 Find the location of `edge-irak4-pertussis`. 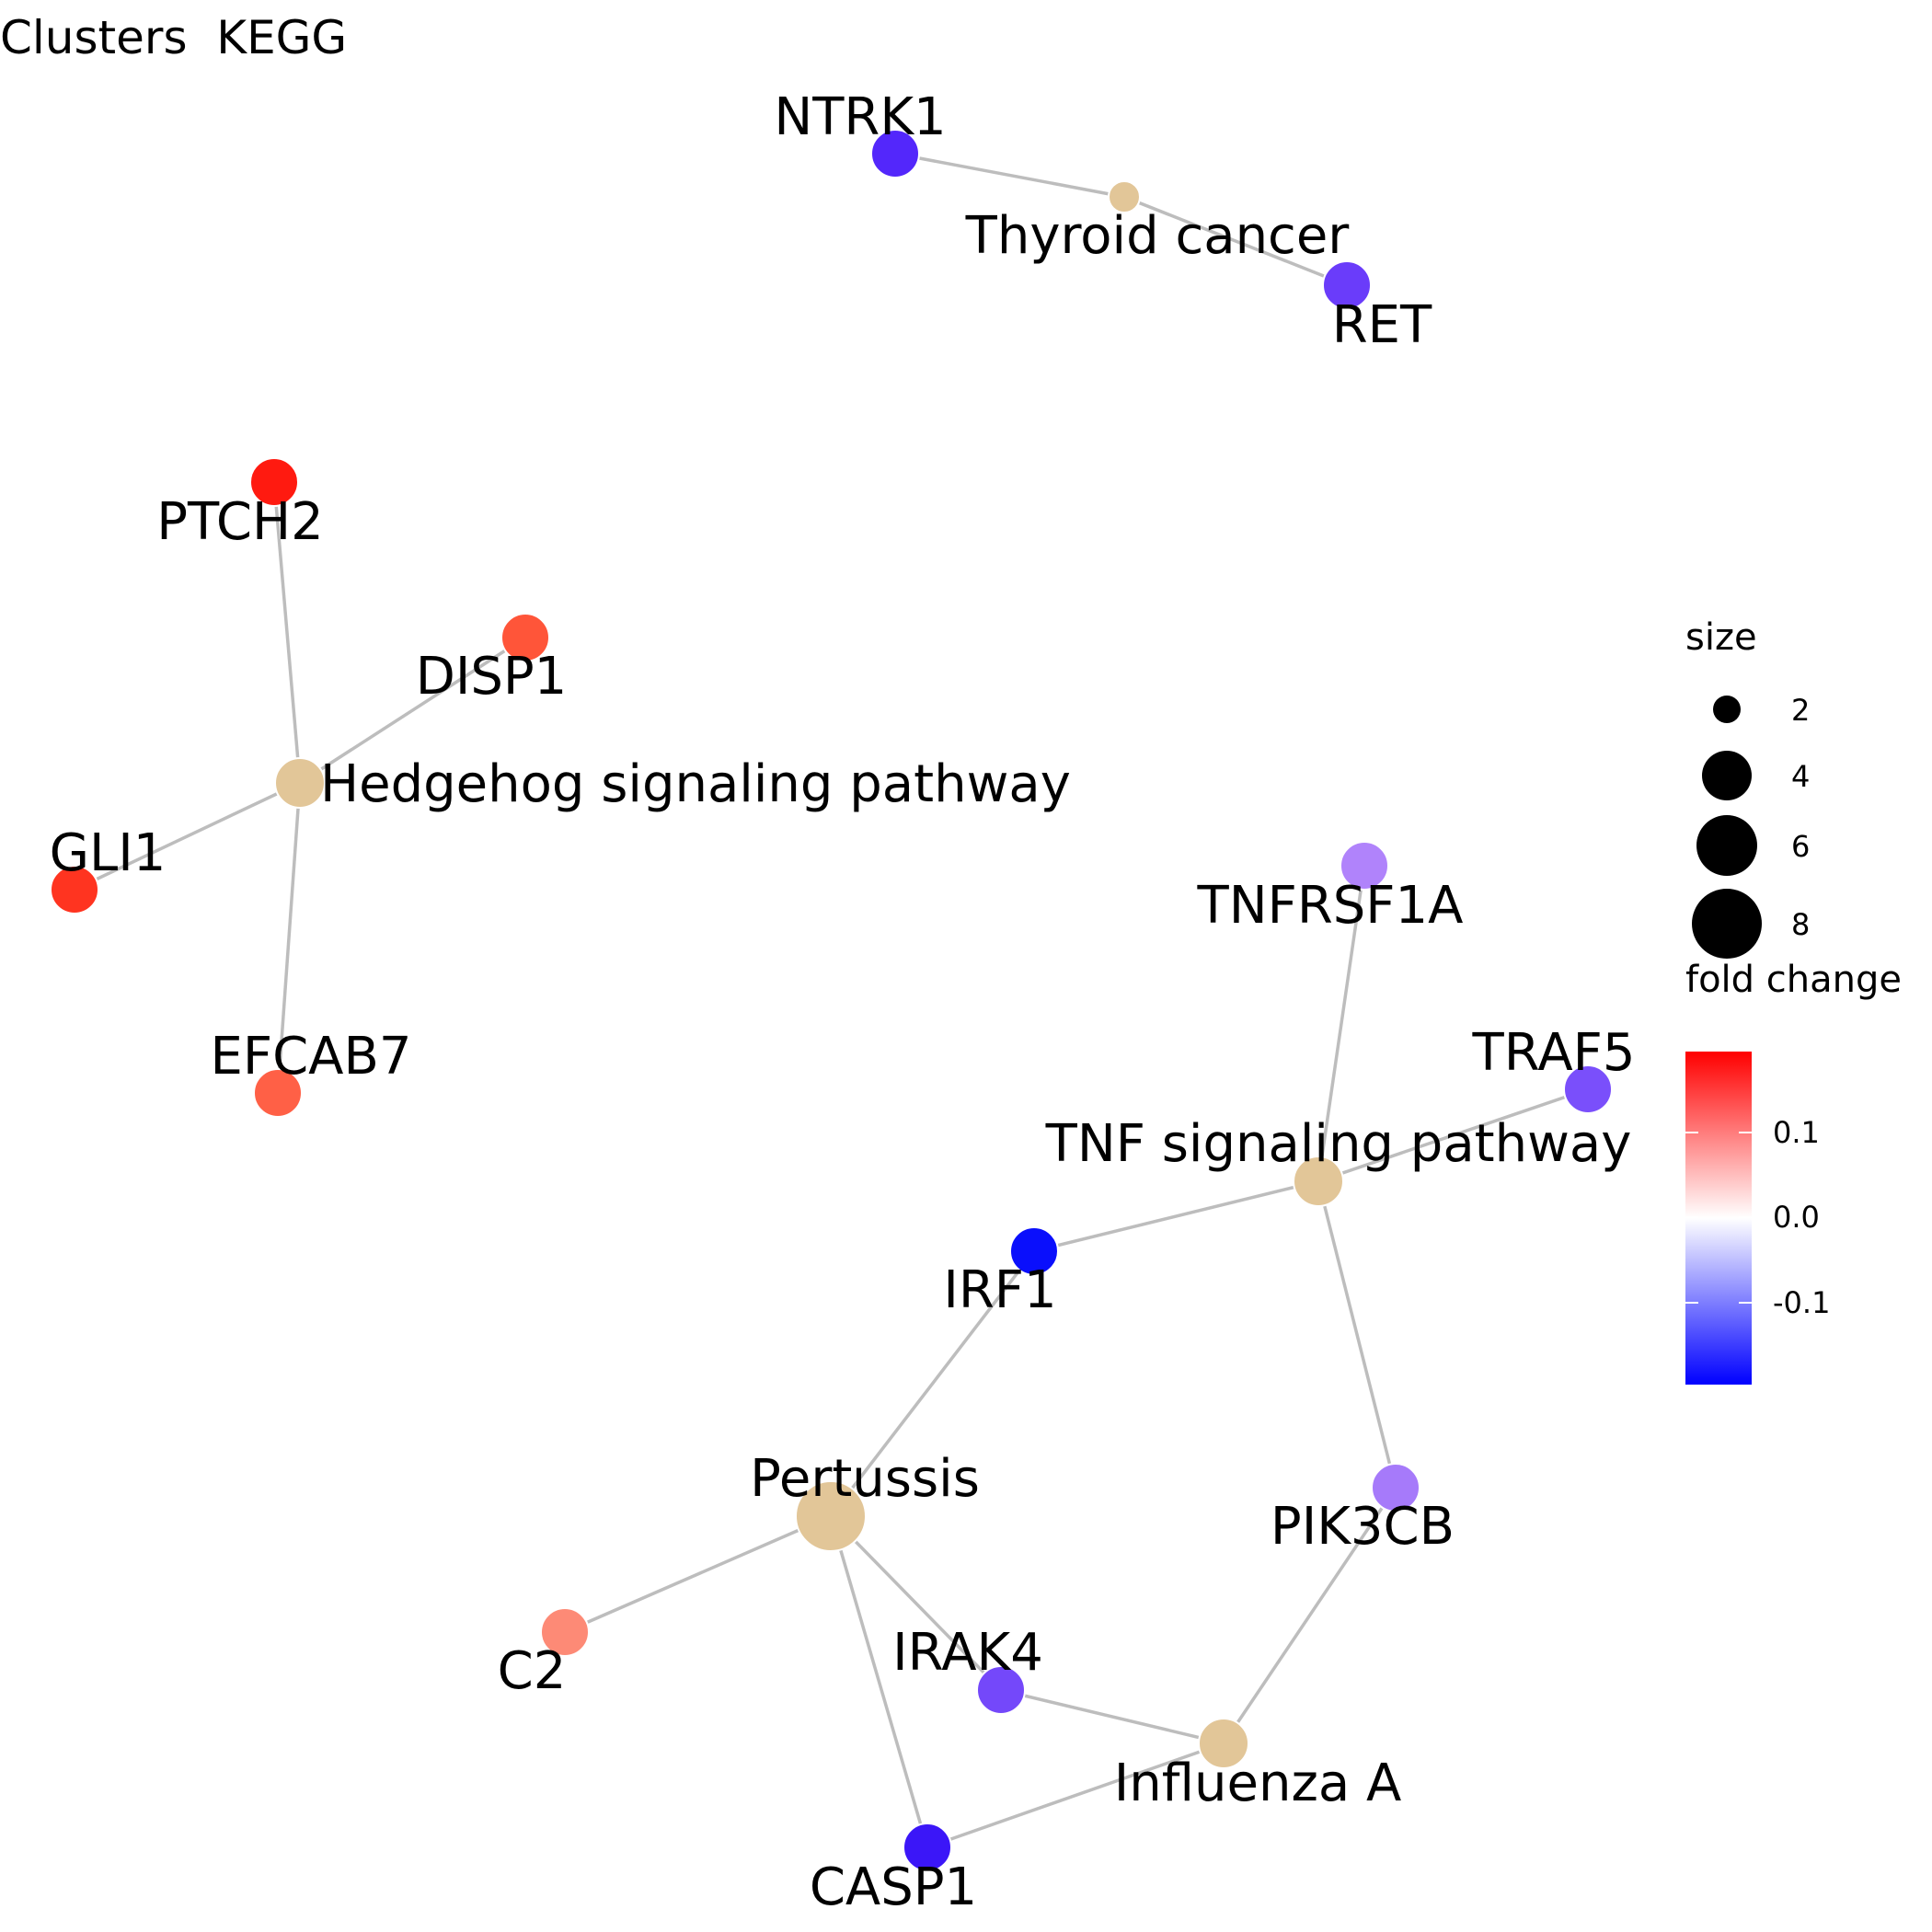

edge-irak4-pertussis is located at coordinates (916, 1603).